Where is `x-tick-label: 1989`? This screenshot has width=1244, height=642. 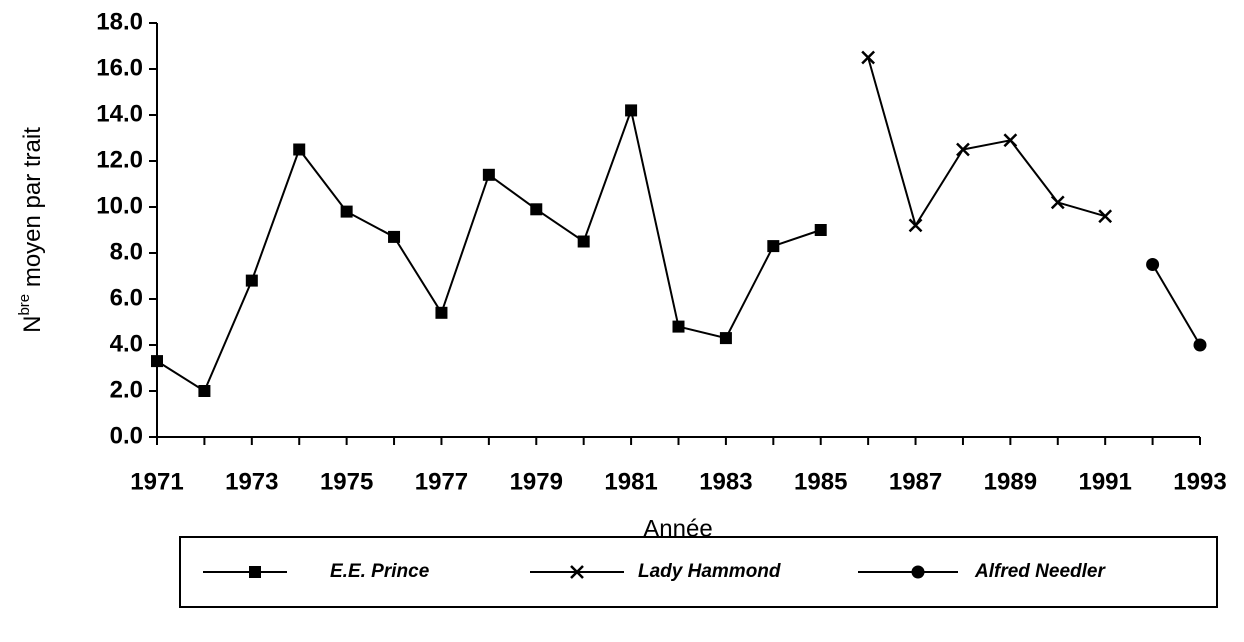
x-tick-label: 1989 is located at coordinates (1010, 481).